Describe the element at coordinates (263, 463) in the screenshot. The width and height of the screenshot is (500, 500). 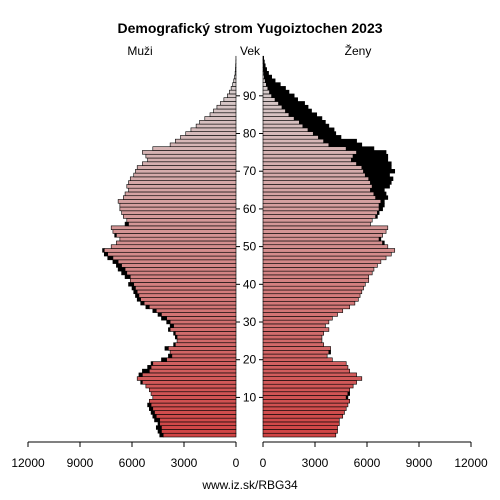
I see `female-x-tick-label: 0` at that location.